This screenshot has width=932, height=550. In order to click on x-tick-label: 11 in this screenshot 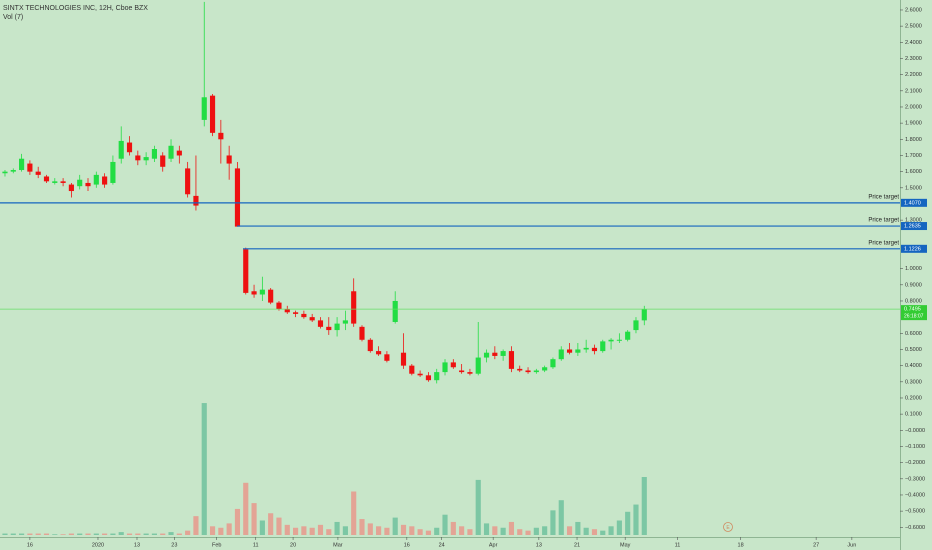, I will do `click(678, 545)`.